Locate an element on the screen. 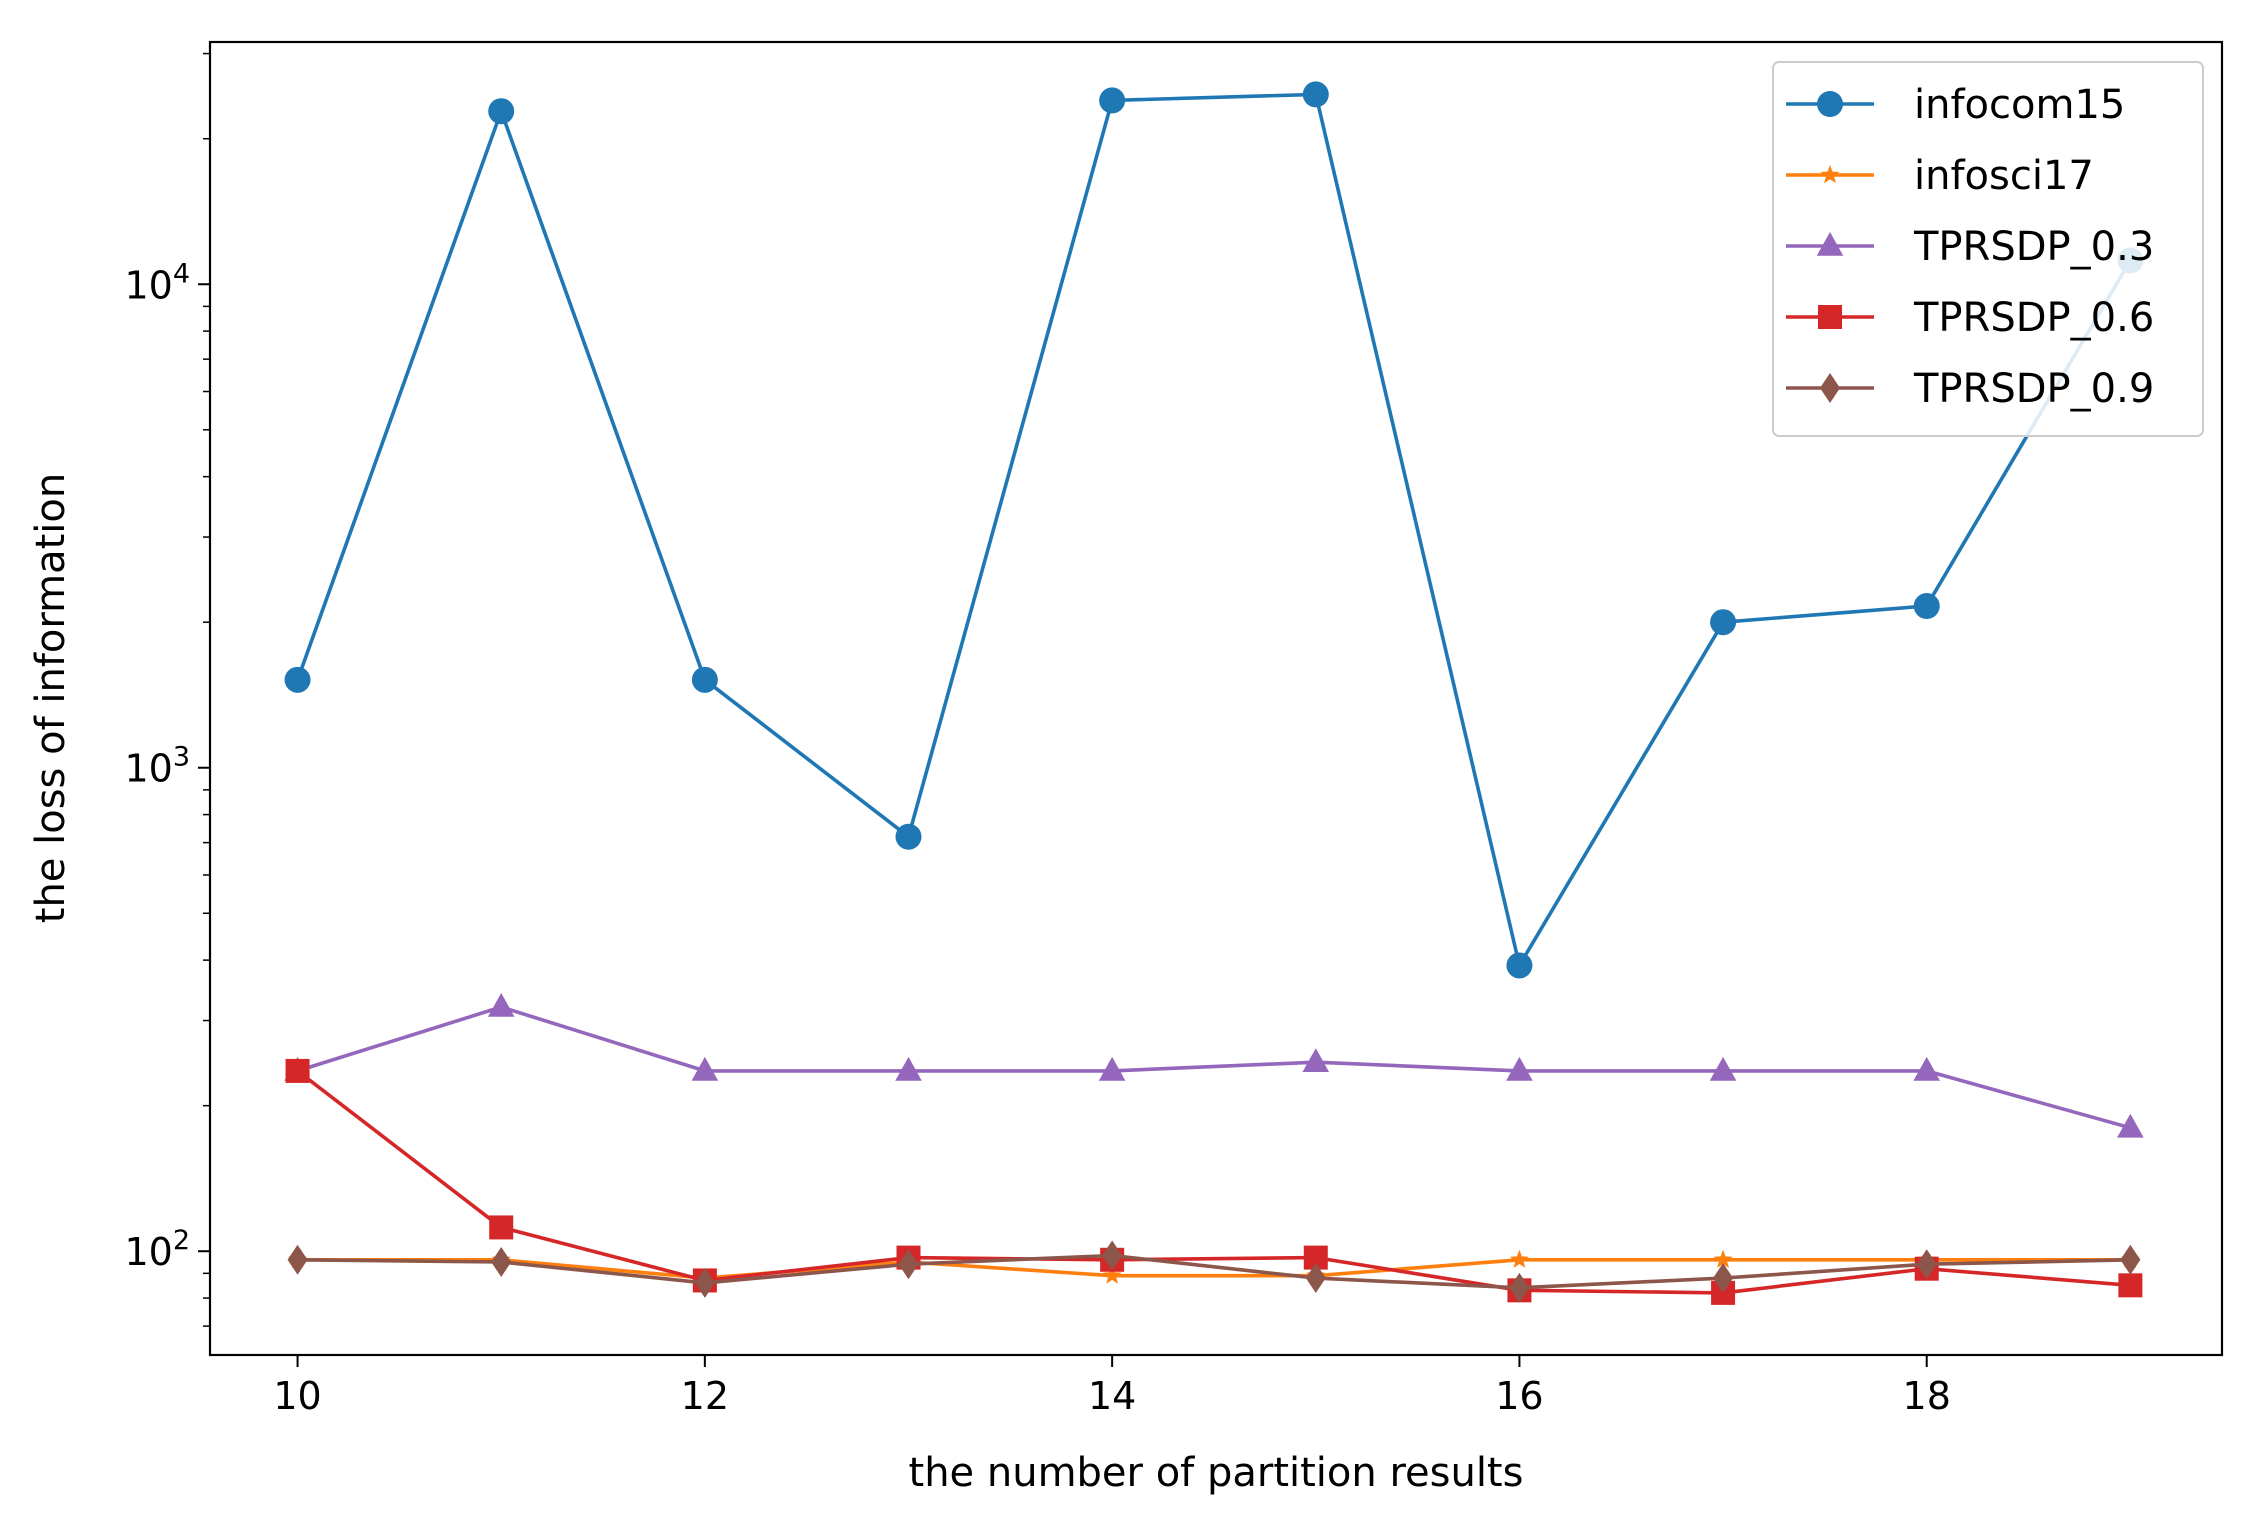 This screenshot has height=1516, width=2244. legend-item-infosci17: infosci17 is located at coordinates (1940, 176).